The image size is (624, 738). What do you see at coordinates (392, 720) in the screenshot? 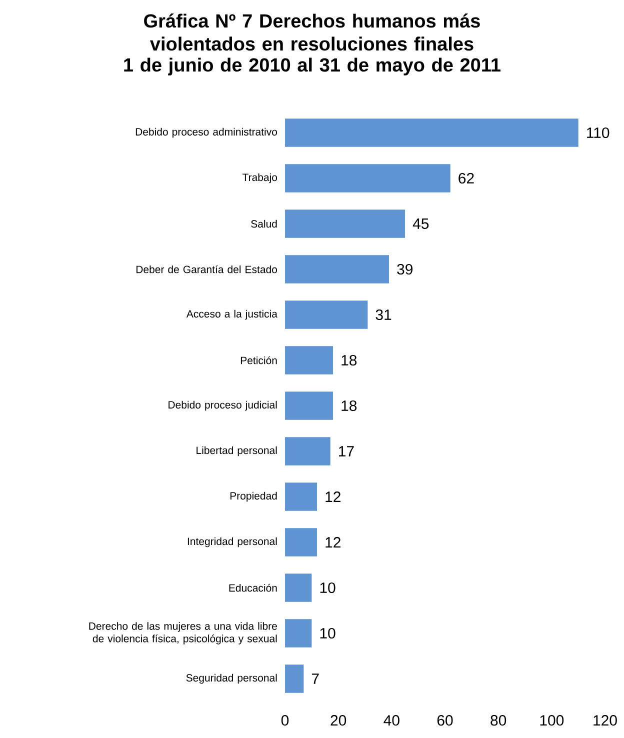
I see `x-tick-label: 40` at bounding box center [392, 720].